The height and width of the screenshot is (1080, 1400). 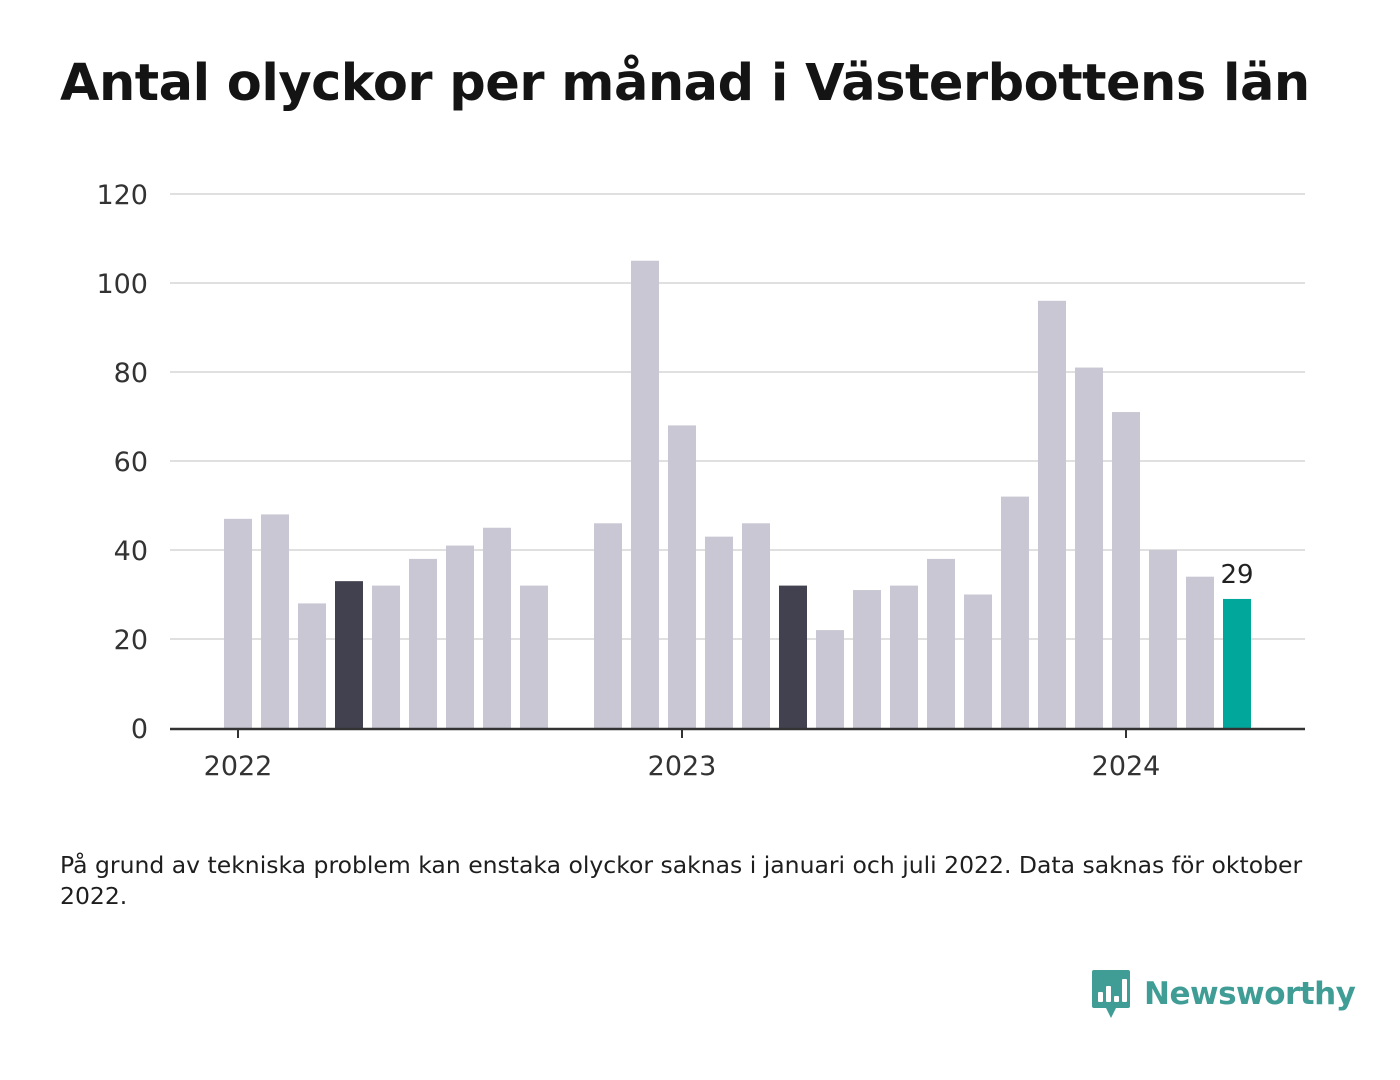 What do you see at coordinates (122, 195) in the screenshot?
I see `y-tick-label: 120` at bounding box center [122, 195].